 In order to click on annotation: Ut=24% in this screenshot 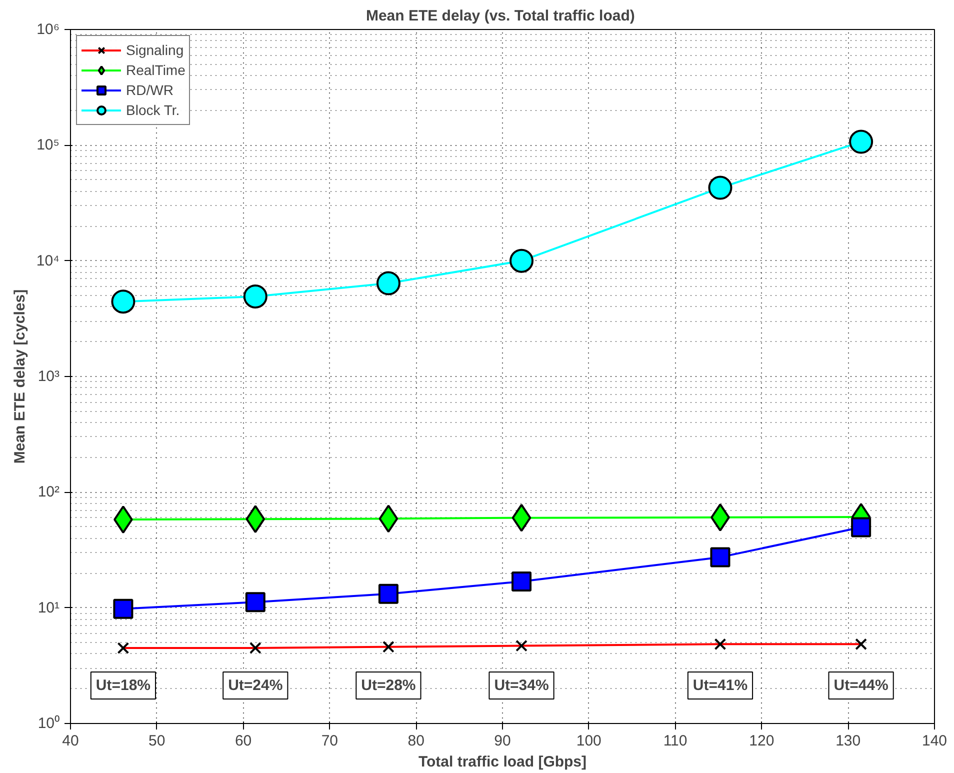, I will do `click(255, 685)`.